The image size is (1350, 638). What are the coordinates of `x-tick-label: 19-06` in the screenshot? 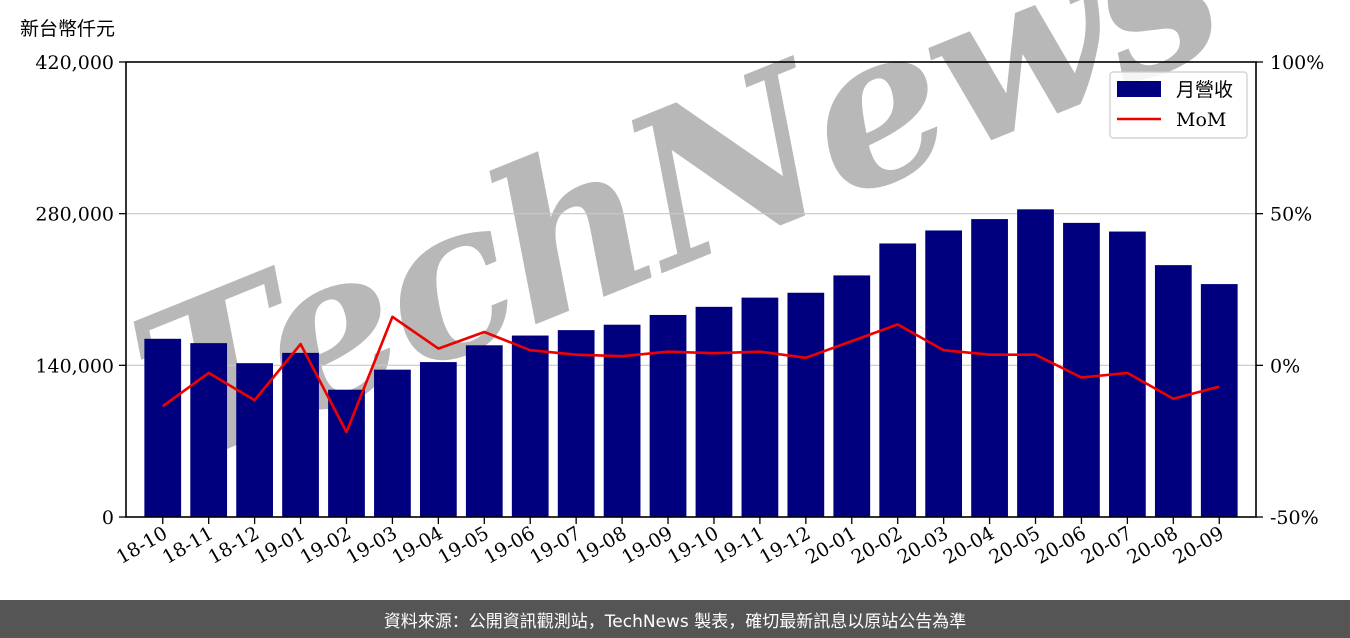 It's located at (509, 545).